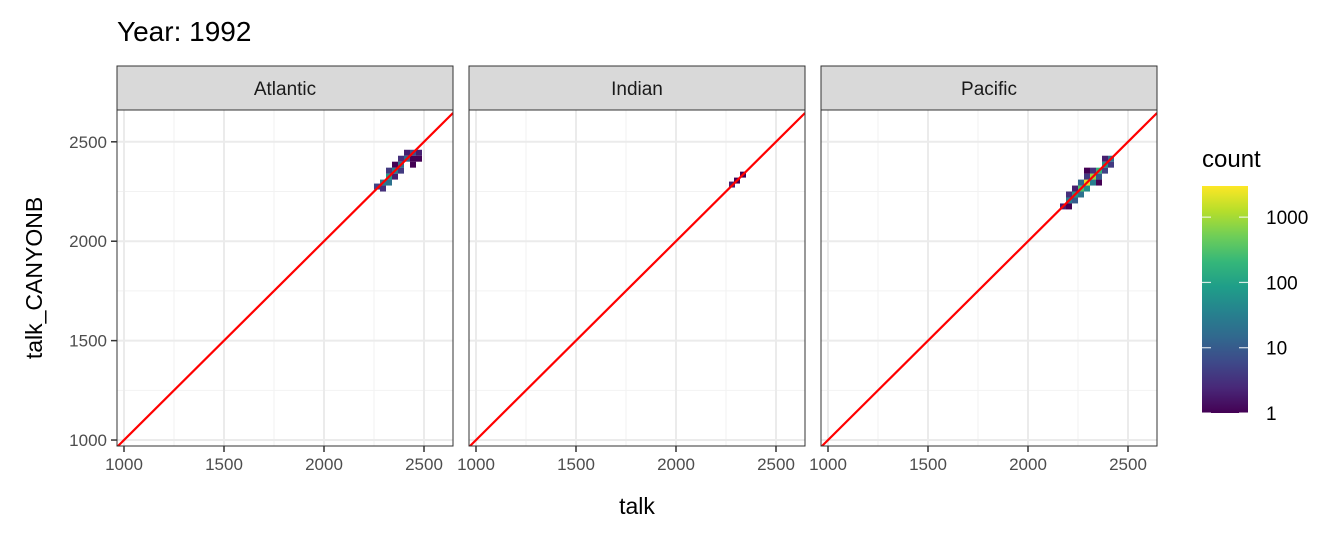 Image resolution: width=1344 pixels, height=537 pixels. What do you see at coordinates (88, 440) in the screenshot?
I see `y-tick-label: 1000` at bounding box center [88, 440].